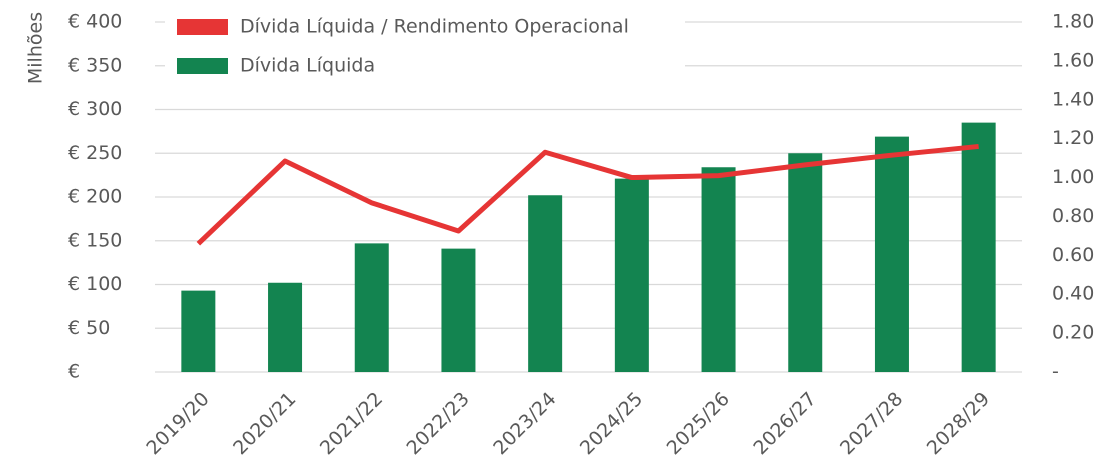 The height and width of the screenshot is (470, 1106). Describe the element at coordinates (438, 423) in the screenshot. I see `x-tick-label: 2022/23` at that location.